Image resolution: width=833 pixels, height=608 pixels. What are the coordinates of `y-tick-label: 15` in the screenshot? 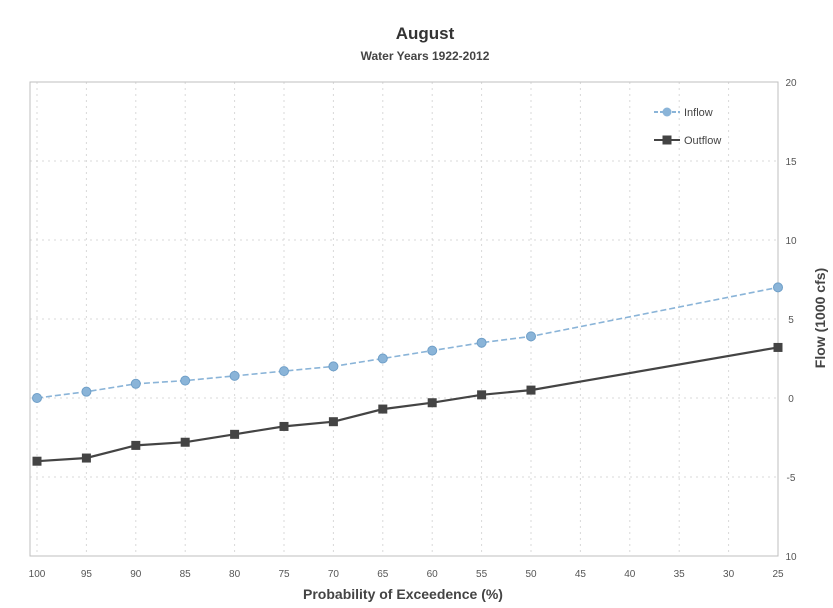 It's located at (791, 162).